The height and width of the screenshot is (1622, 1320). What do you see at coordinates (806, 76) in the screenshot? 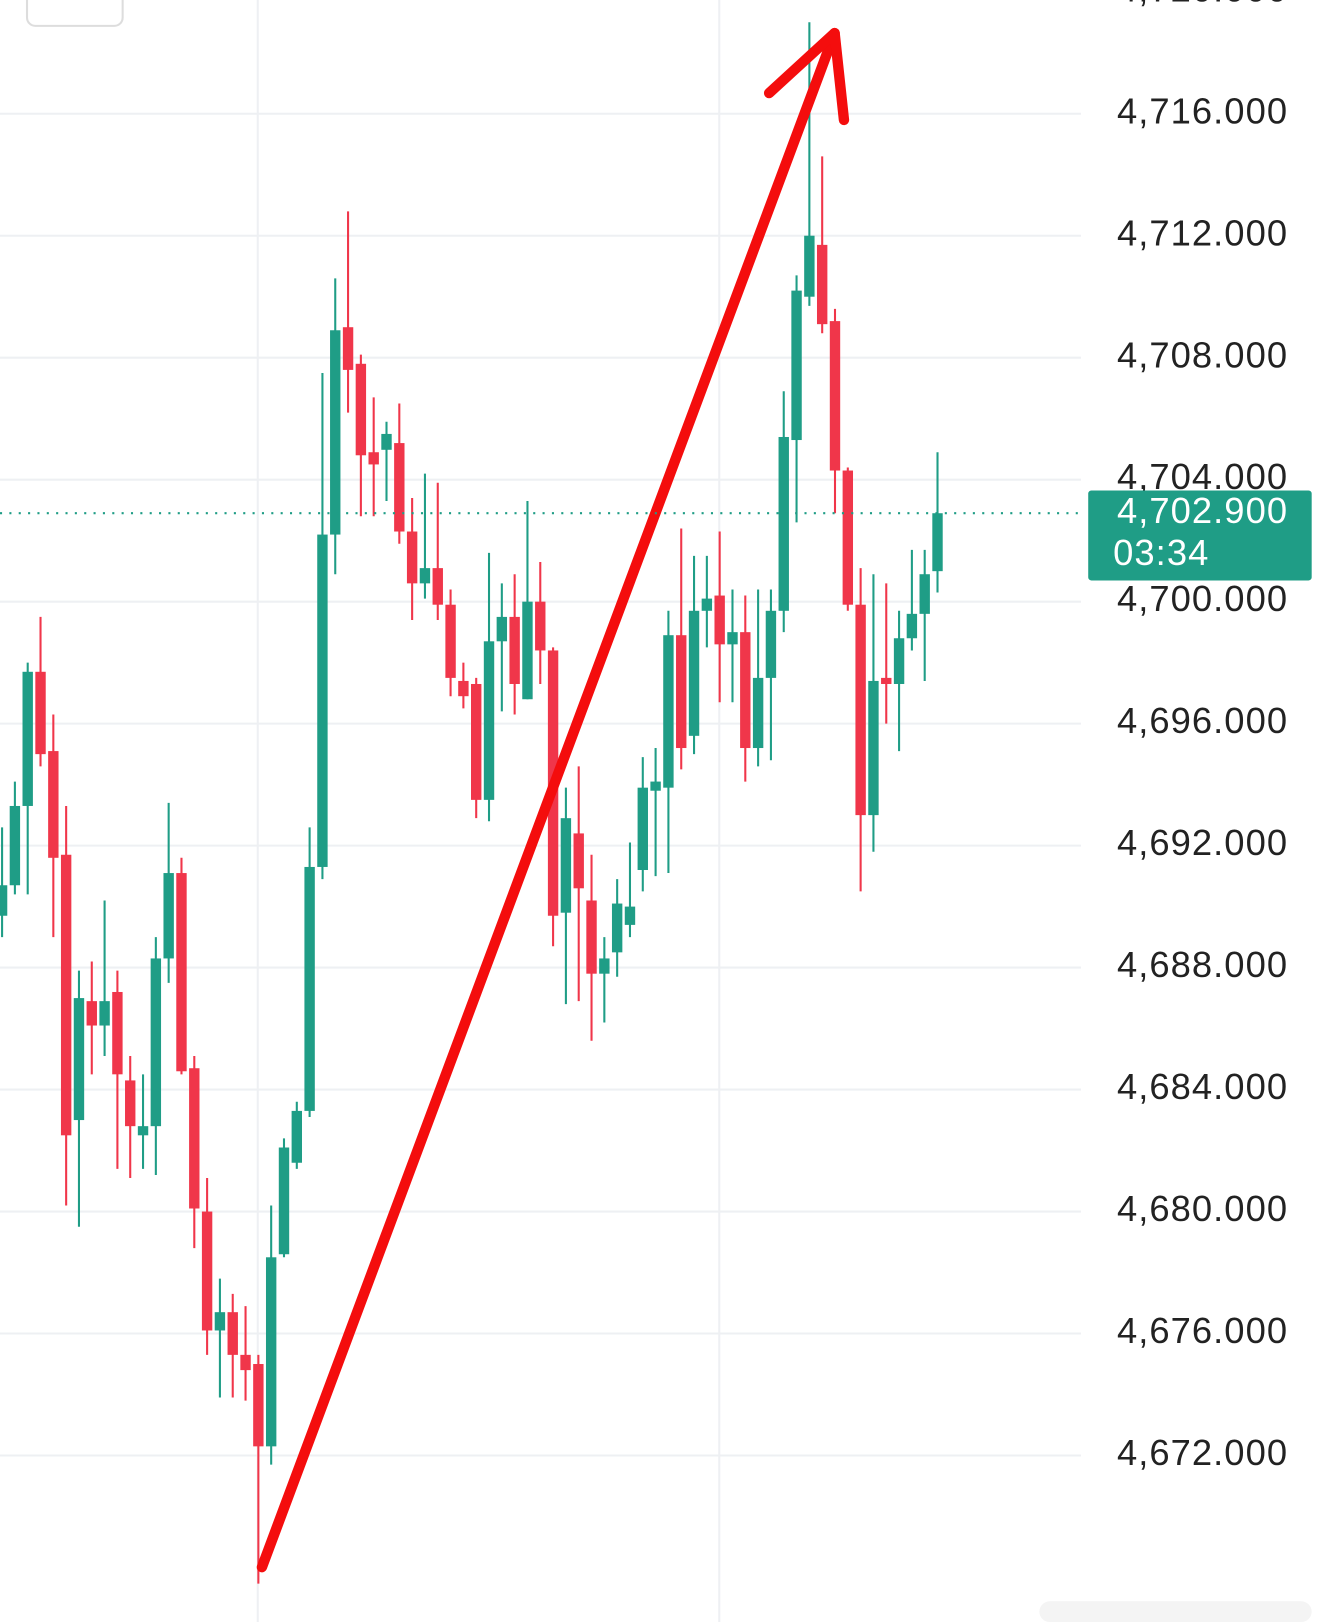
I see `arrow-head` at bounding box center [806, 76].